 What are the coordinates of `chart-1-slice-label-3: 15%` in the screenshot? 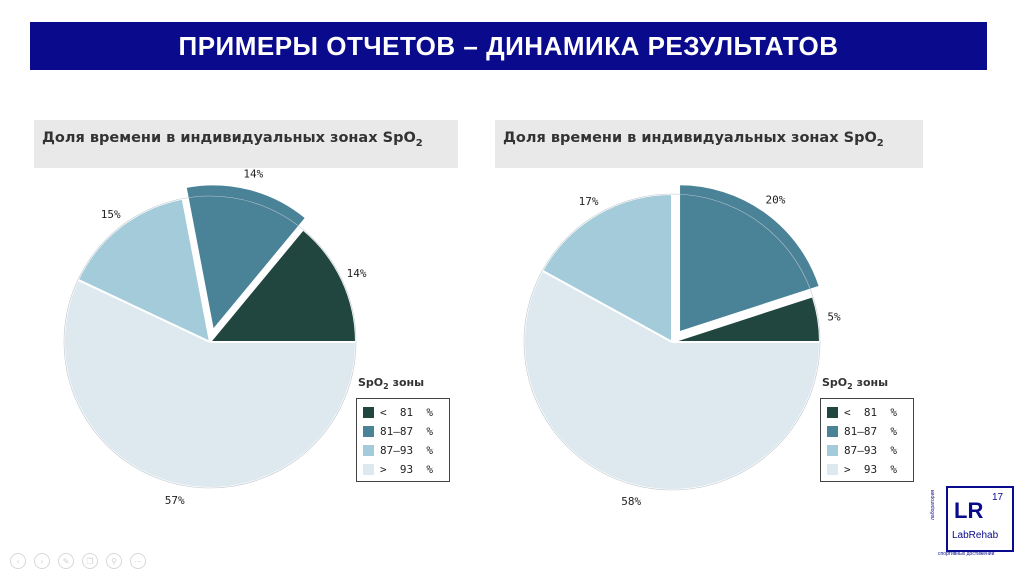 It's located at (111, 214).